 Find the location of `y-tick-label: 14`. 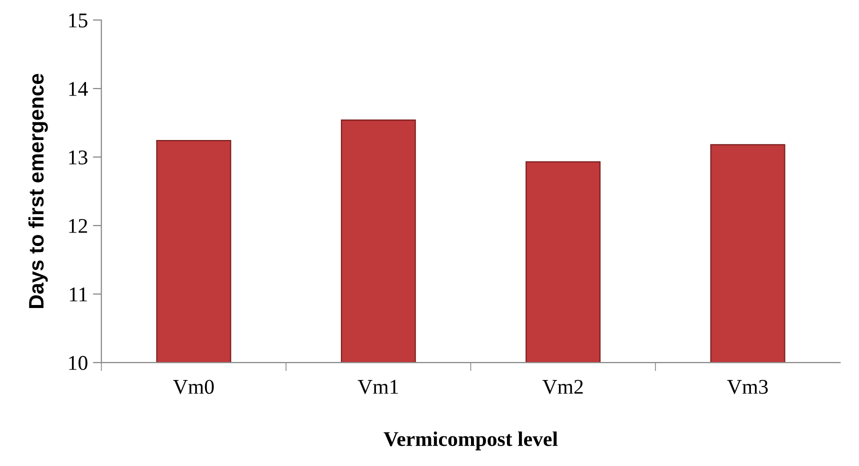

y-tick-label: 14 is located at coordinates (78, 89).